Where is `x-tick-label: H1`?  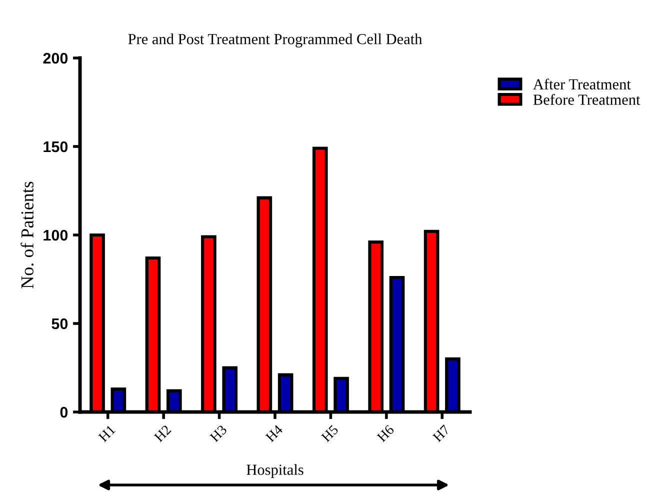
x-tick-label: H1 is located at coordinates (107, 433).